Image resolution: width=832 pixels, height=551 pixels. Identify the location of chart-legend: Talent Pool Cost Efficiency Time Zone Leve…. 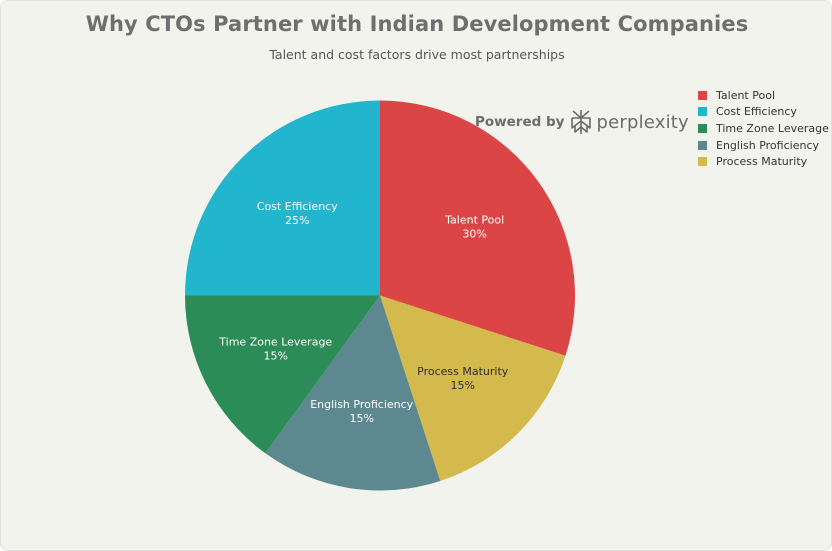
(763, 128).